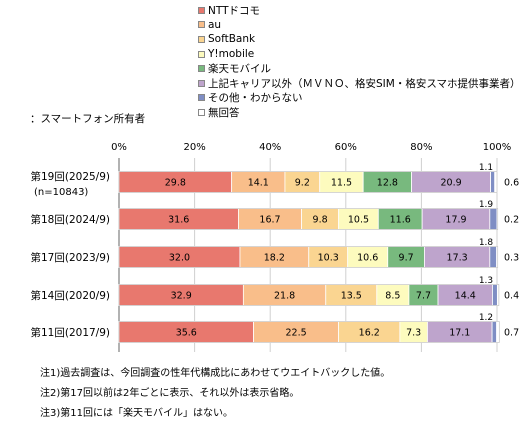 The height and width of the screenshot is (424, 530). What do you see at coordinates (457, 258) in the screenshot?
I see `data-label: 17.3` at bounding box center [457, 258].